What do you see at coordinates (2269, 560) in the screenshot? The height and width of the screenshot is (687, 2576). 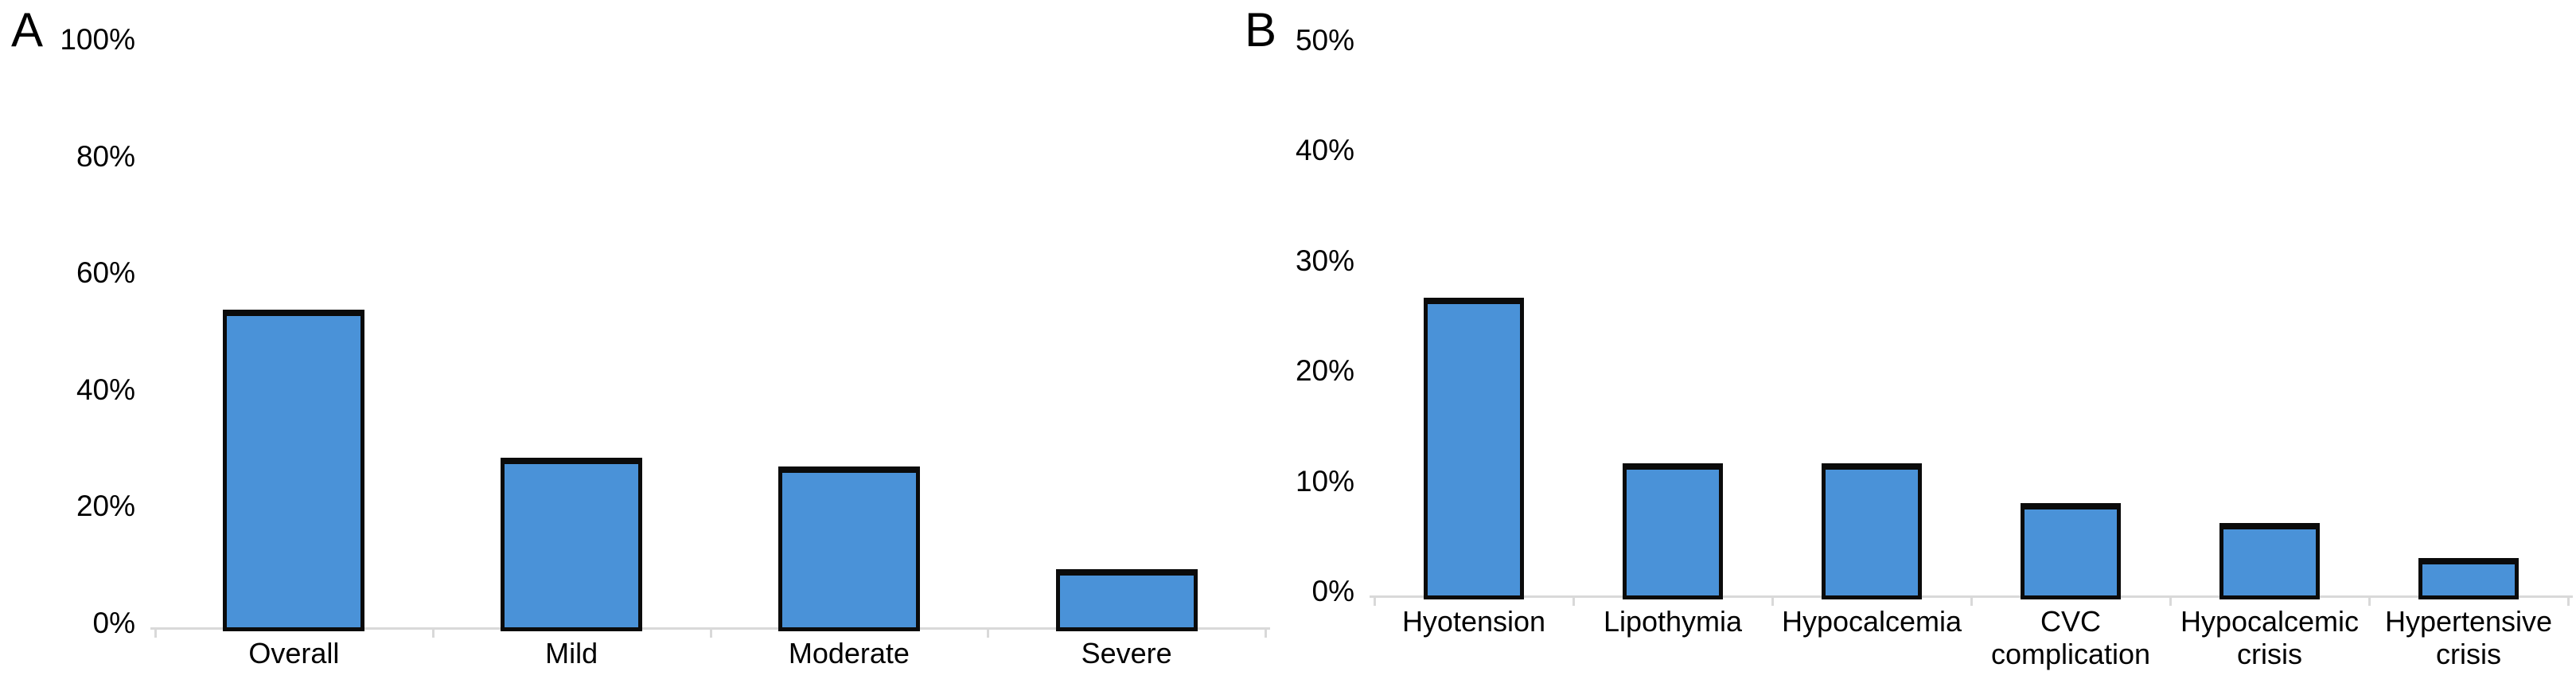 I see `bar-hypocalcemic-crisis` at bounding box center [2269, 560].